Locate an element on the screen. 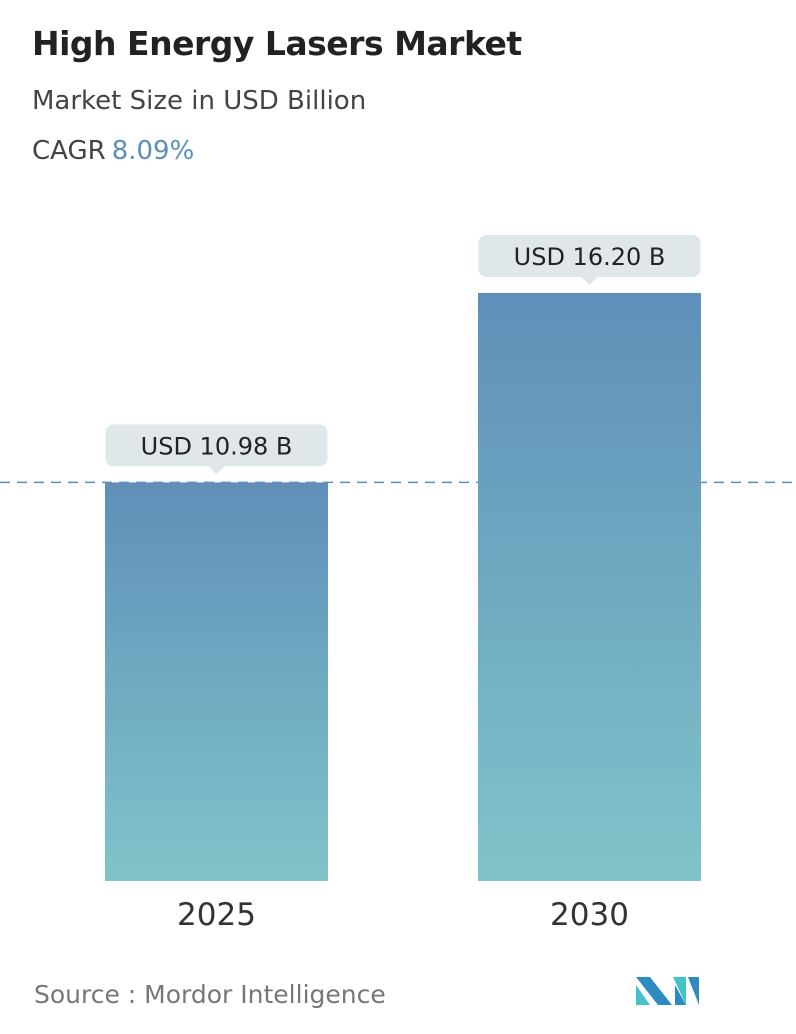  data-label: USD 10.98 B is located at coordinates (217, 446).